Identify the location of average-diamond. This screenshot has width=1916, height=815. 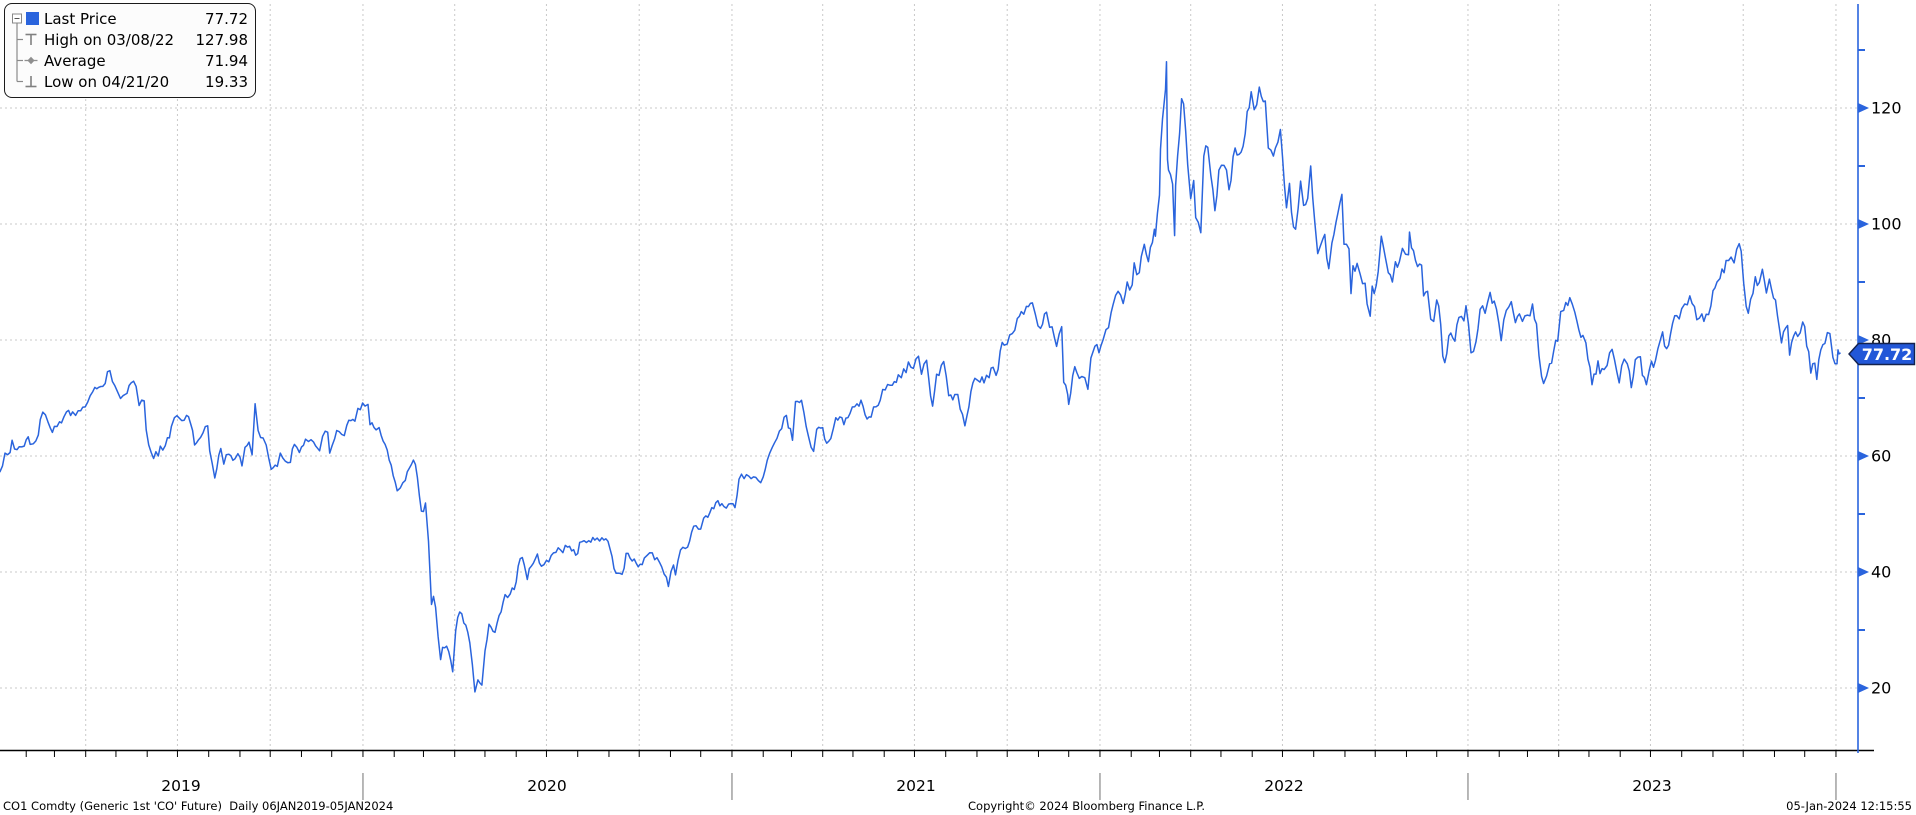
(31, 60).